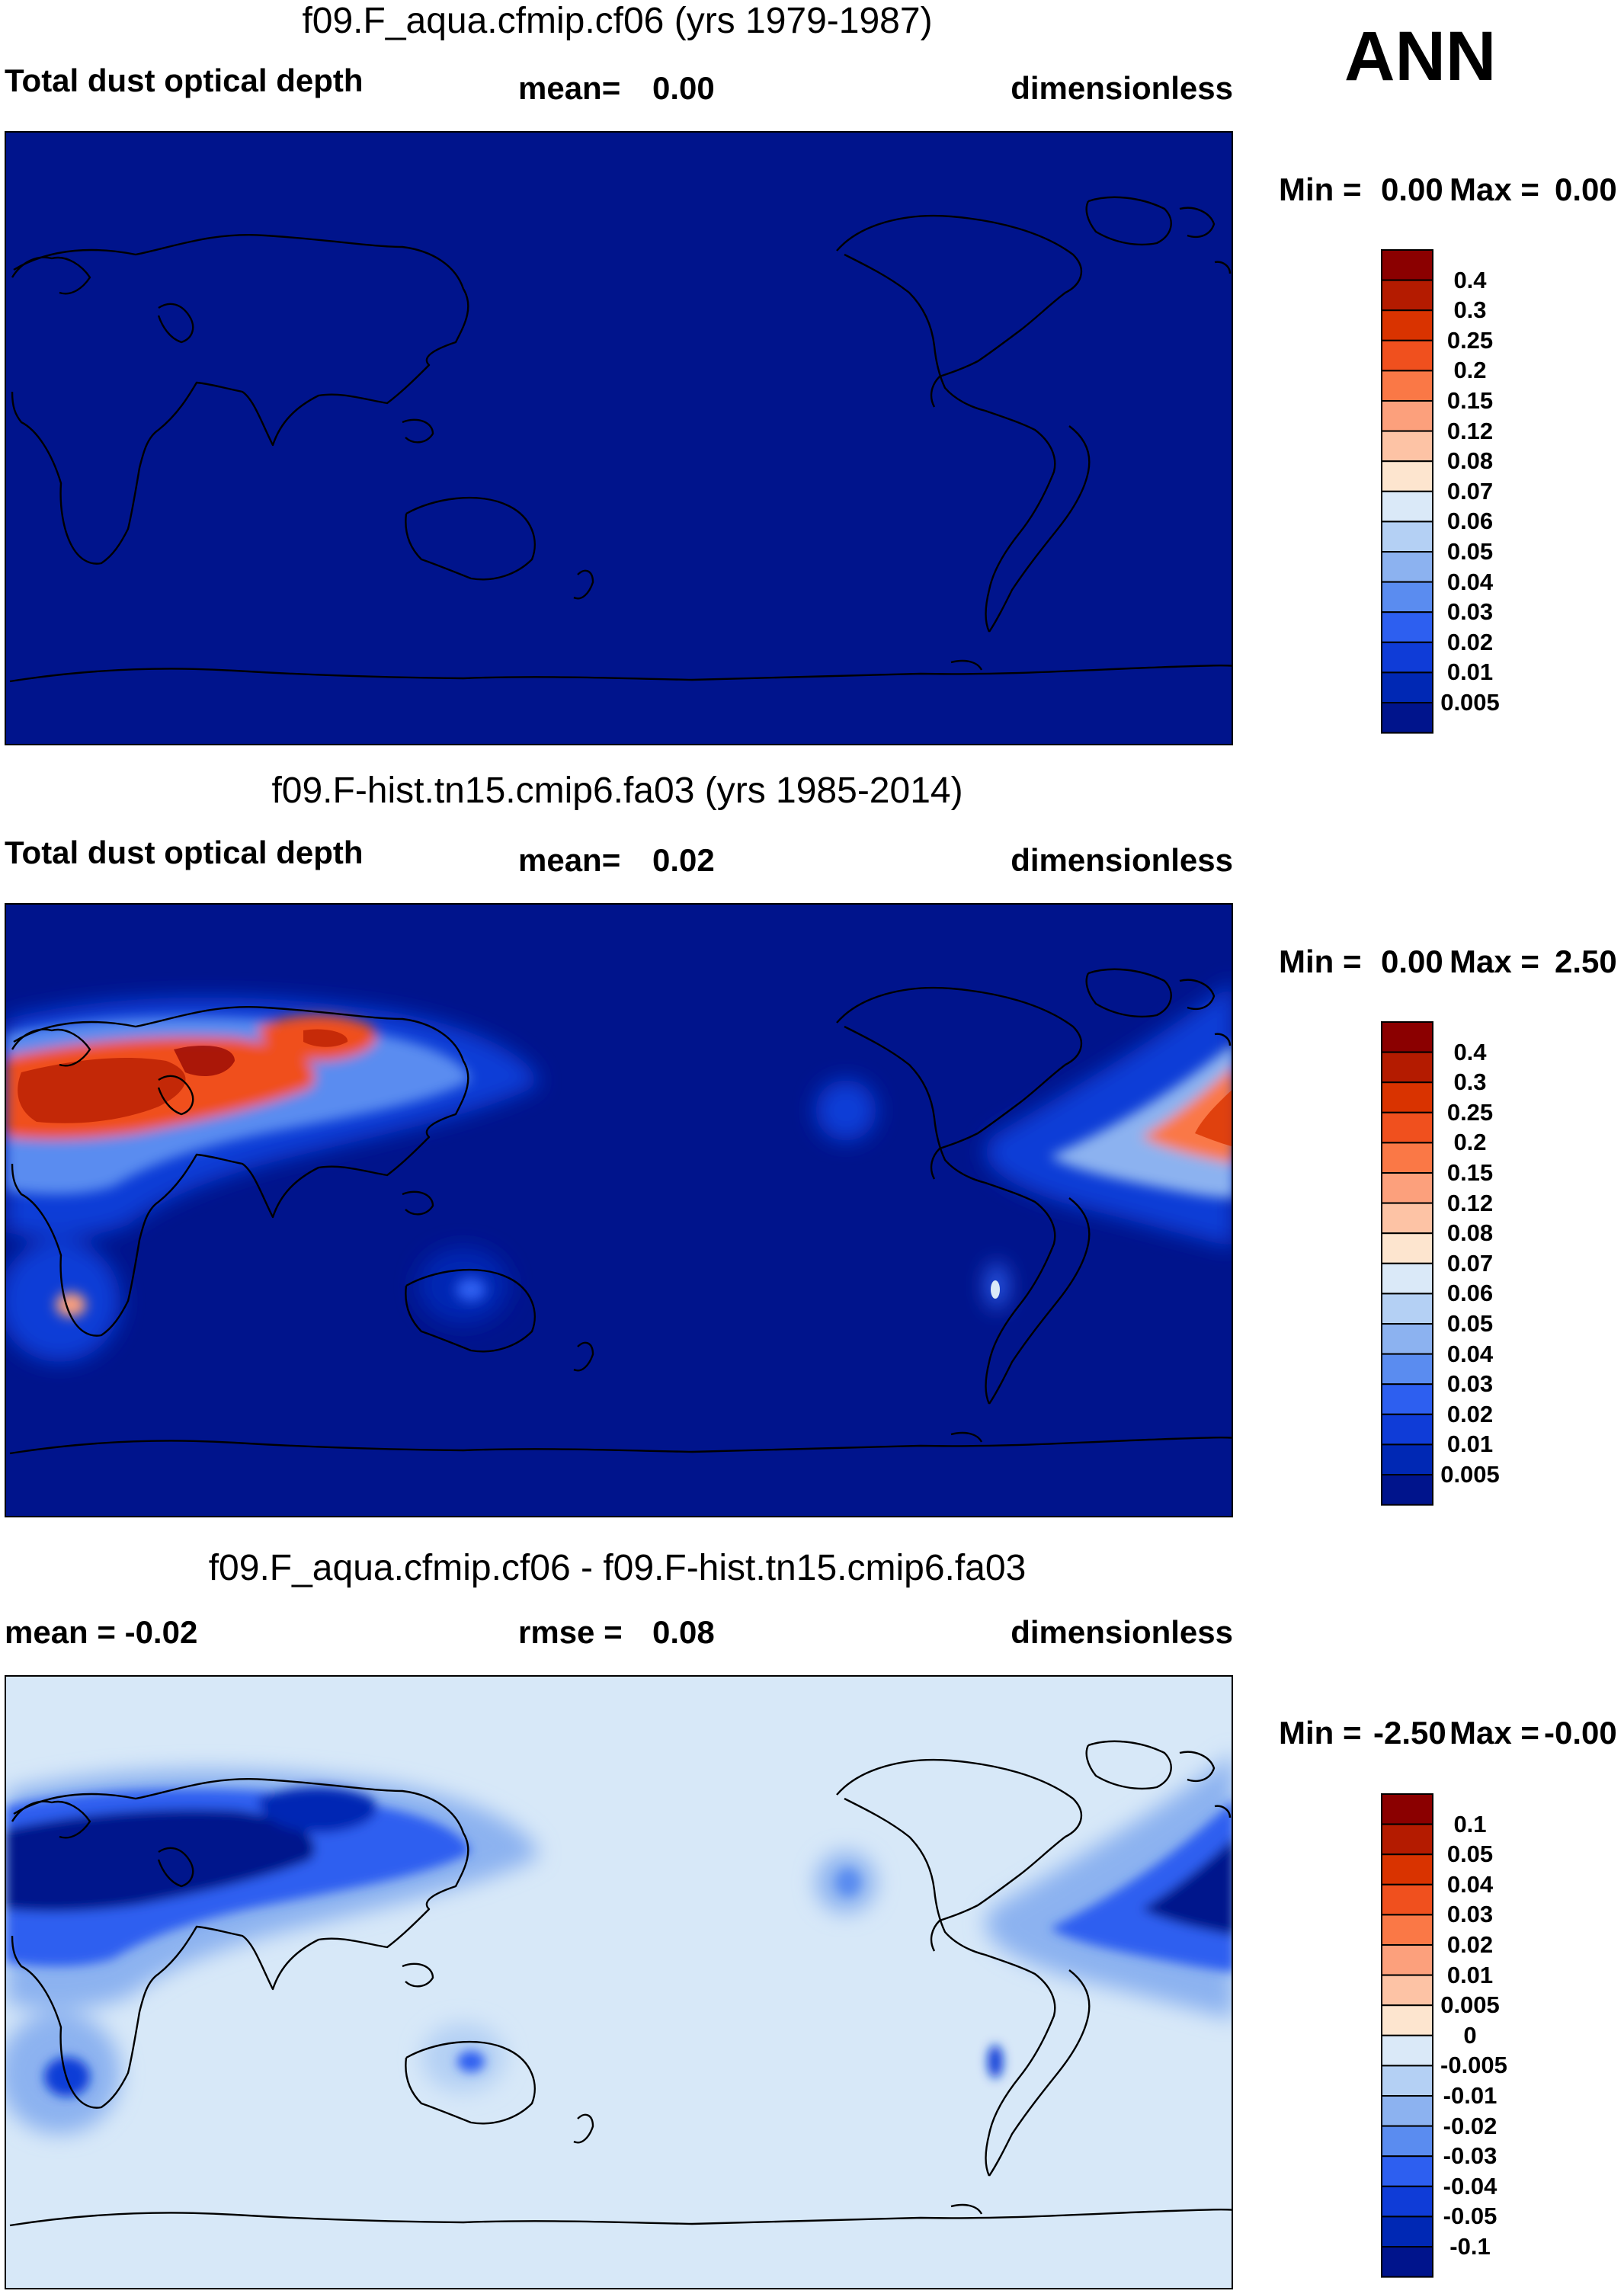  Describe the element at coordinates (1470, 2156) in the screenshot. I see `colorbar-tick-label: -0.03` at that location.